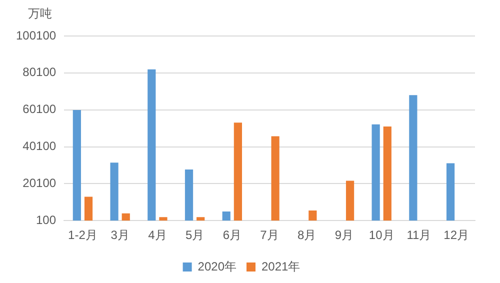 The width and height of the screenshot is (500, 283). Describe the element at coordinates (456, 235) in the screenshot. I see `x-tick-label: 12月` at that location.